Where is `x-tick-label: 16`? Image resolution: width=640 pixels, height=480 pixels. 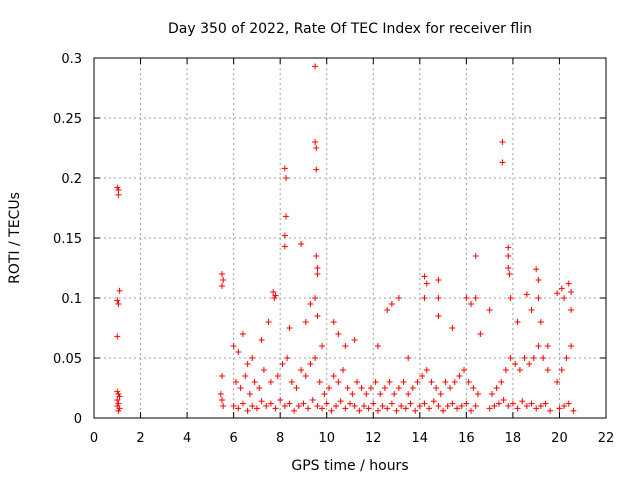
x-tick-label: 16 is located at coordinates (466, 438).